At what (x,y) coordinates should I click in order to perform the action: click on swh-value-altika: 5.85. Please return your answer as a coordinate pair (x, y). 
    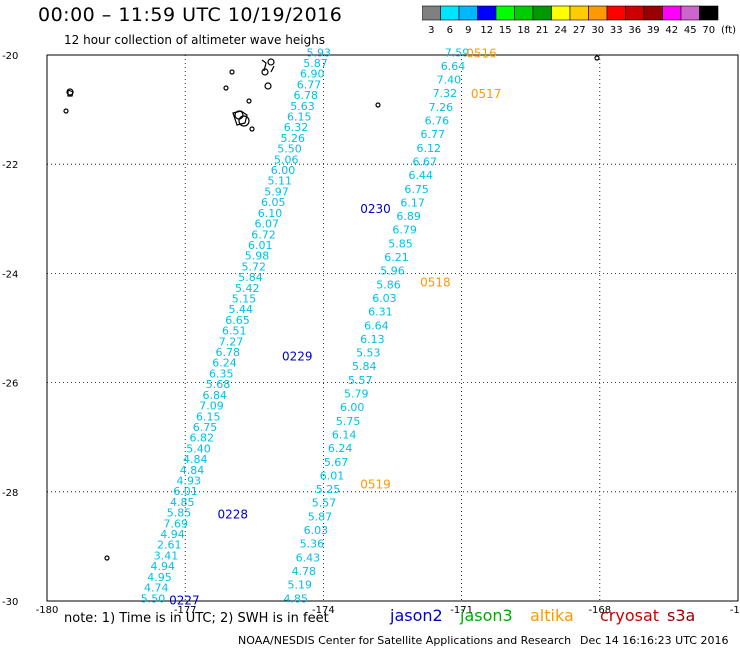
    Looking at the image, I should click on (400, 243).